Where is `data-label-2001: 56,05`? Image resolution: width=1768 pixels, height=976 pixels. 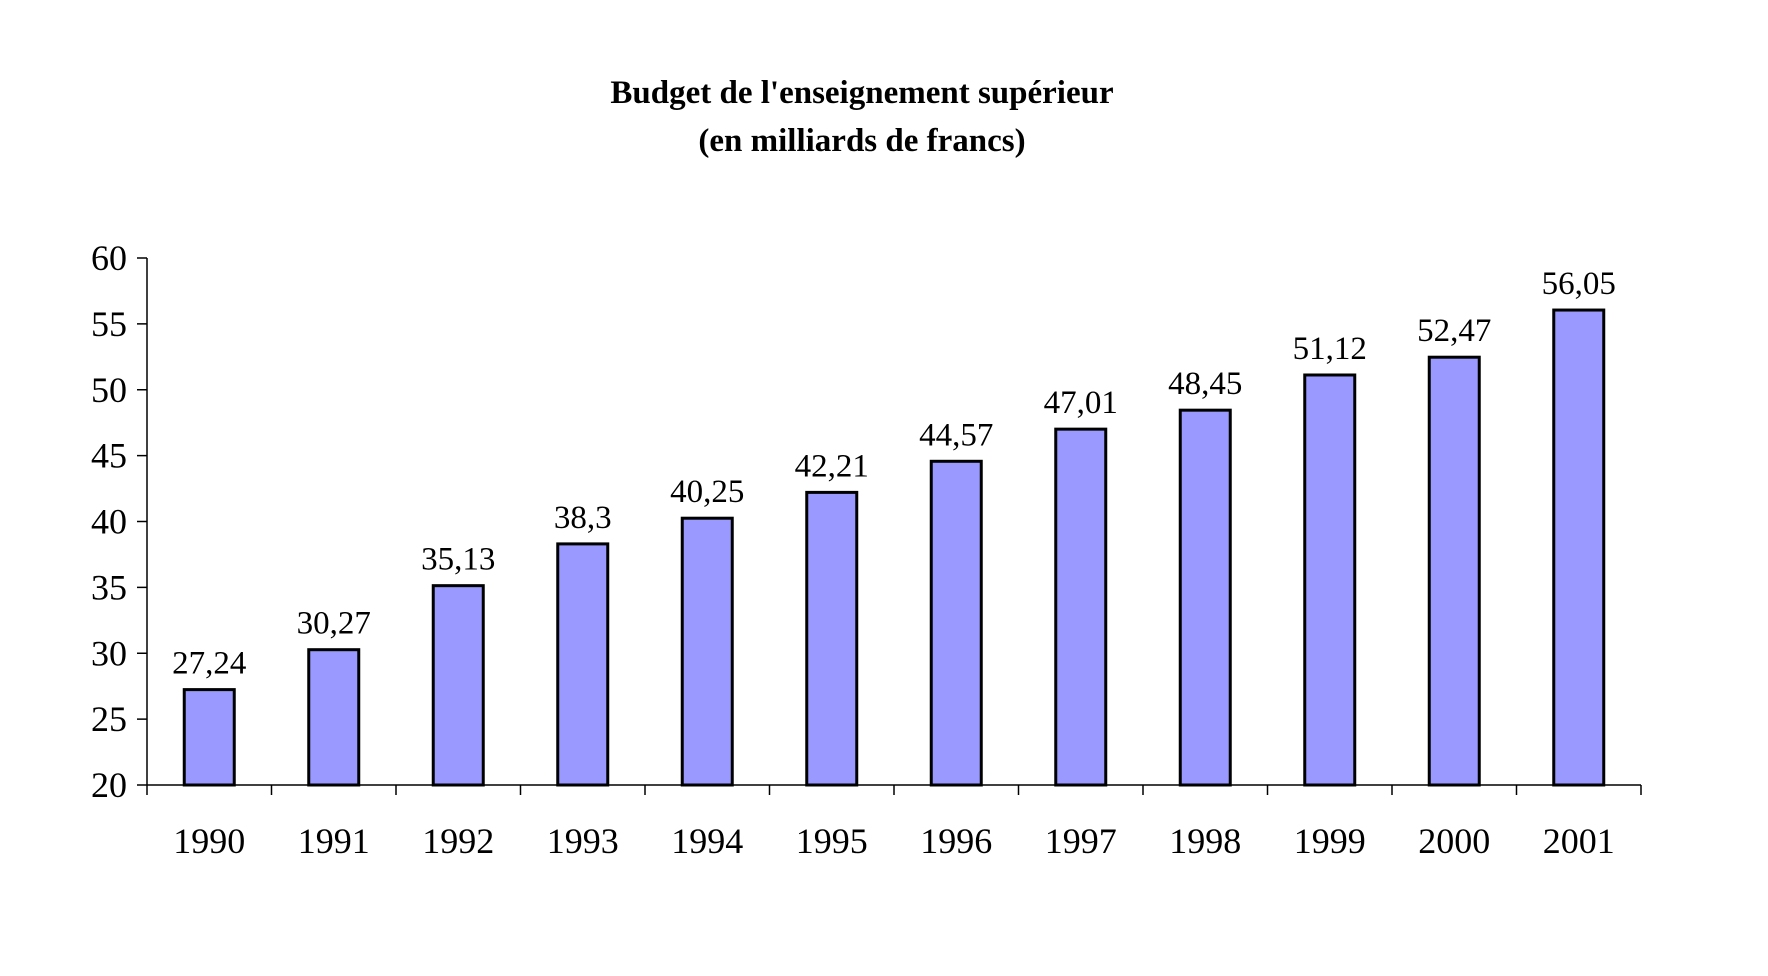
data-label-2001: 56,05 is located at coordinates (1579, 284).